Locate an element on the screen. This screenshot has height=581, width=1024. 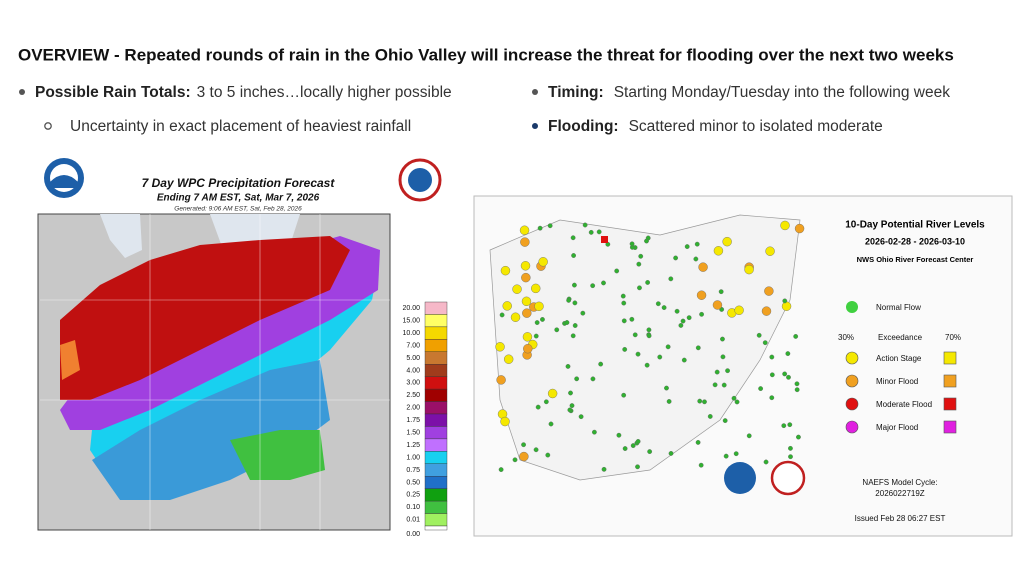
nws-logo is located at coordinates (788, 478).